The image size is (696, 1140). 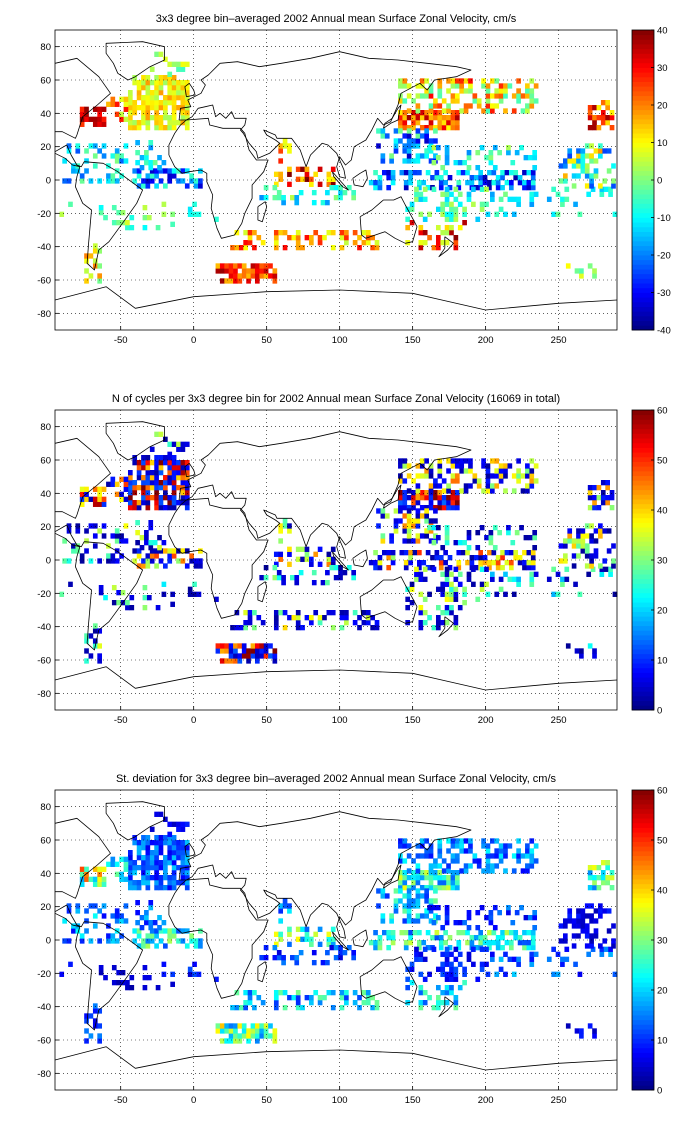 I want to click on colorbar-tick-label: 20, so click(x=662, y=611).